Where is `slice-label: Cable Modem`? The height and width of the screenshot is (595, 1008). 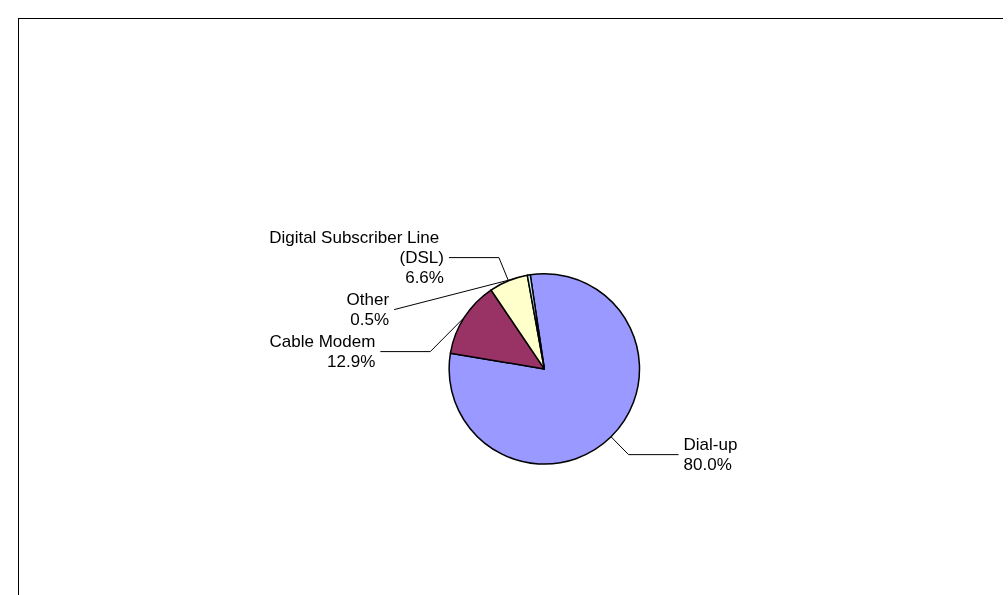 slice-label: Cable Modem is located at coordinates (322, 342).